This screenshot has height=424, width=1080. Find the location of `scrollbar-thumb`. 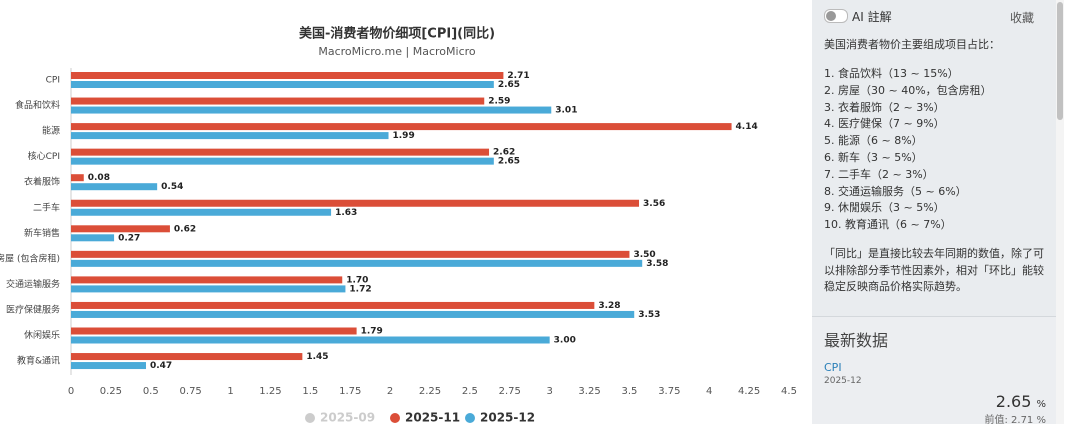

scrollbar-thumb is located at coordinates (1060, 61).